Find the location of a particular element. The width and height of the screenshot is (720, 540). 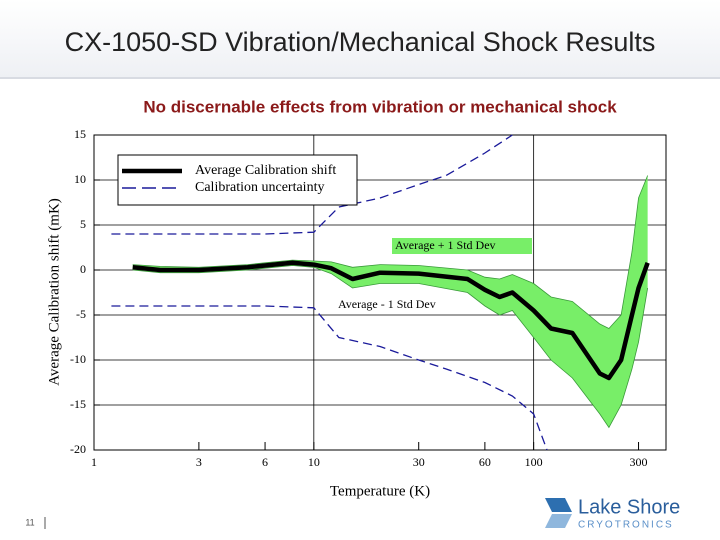

legend-box is located at coordinates (237, 180).